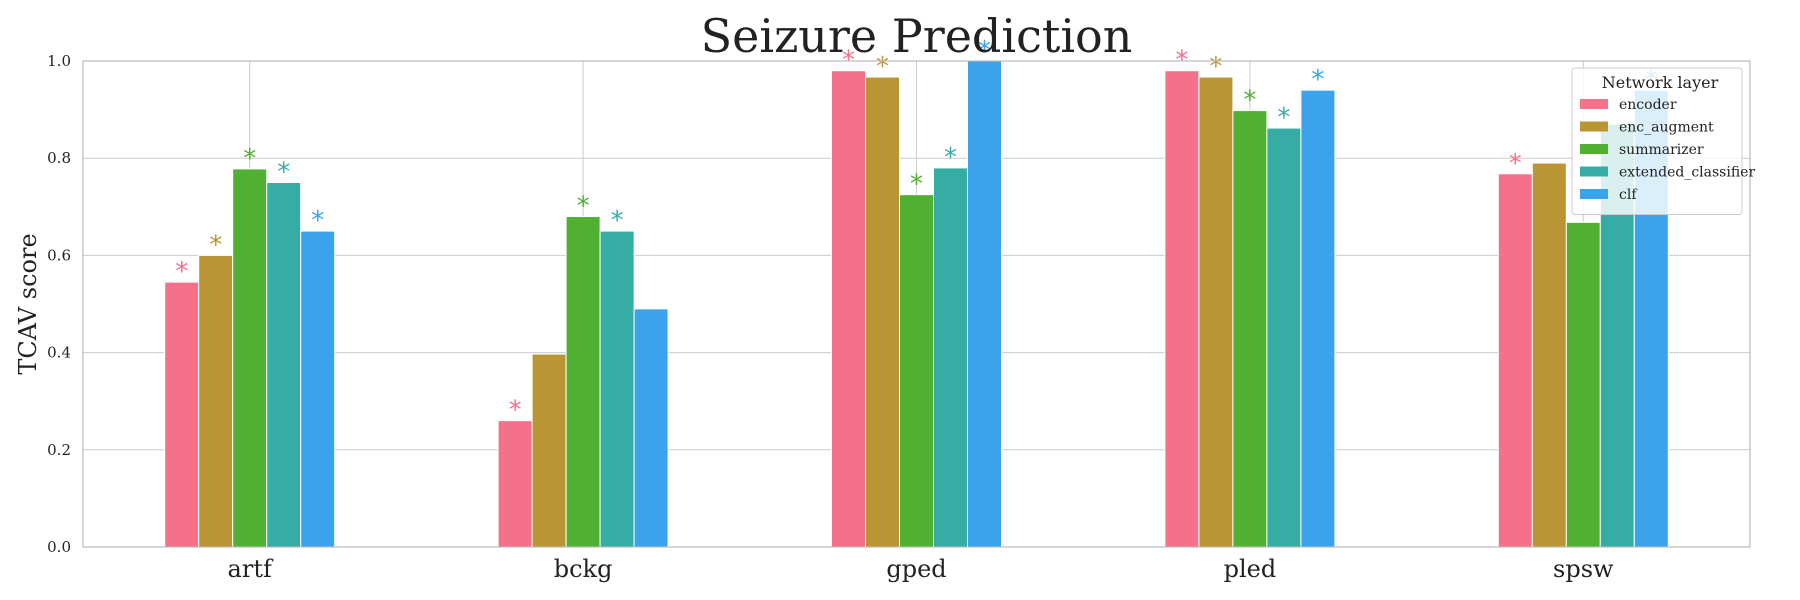  What do you see at coordinates (284, 365) in the screenshot?
I see `bar-extended_classifier-artf` at bounding box center [284, 365].